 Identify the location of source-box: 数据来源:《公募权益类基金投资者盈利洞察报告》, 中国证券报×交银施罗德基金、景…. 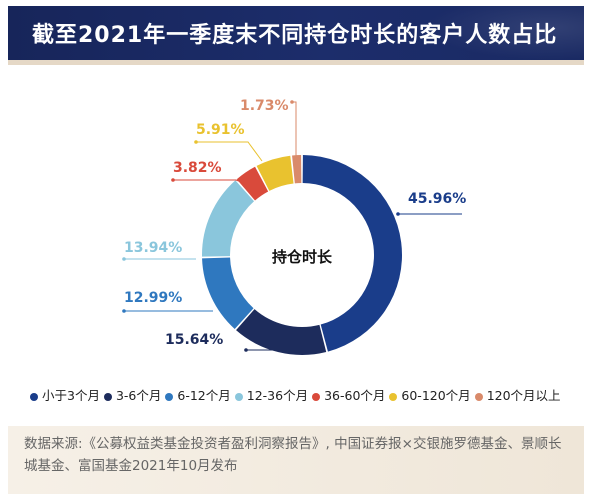
(296, 460).